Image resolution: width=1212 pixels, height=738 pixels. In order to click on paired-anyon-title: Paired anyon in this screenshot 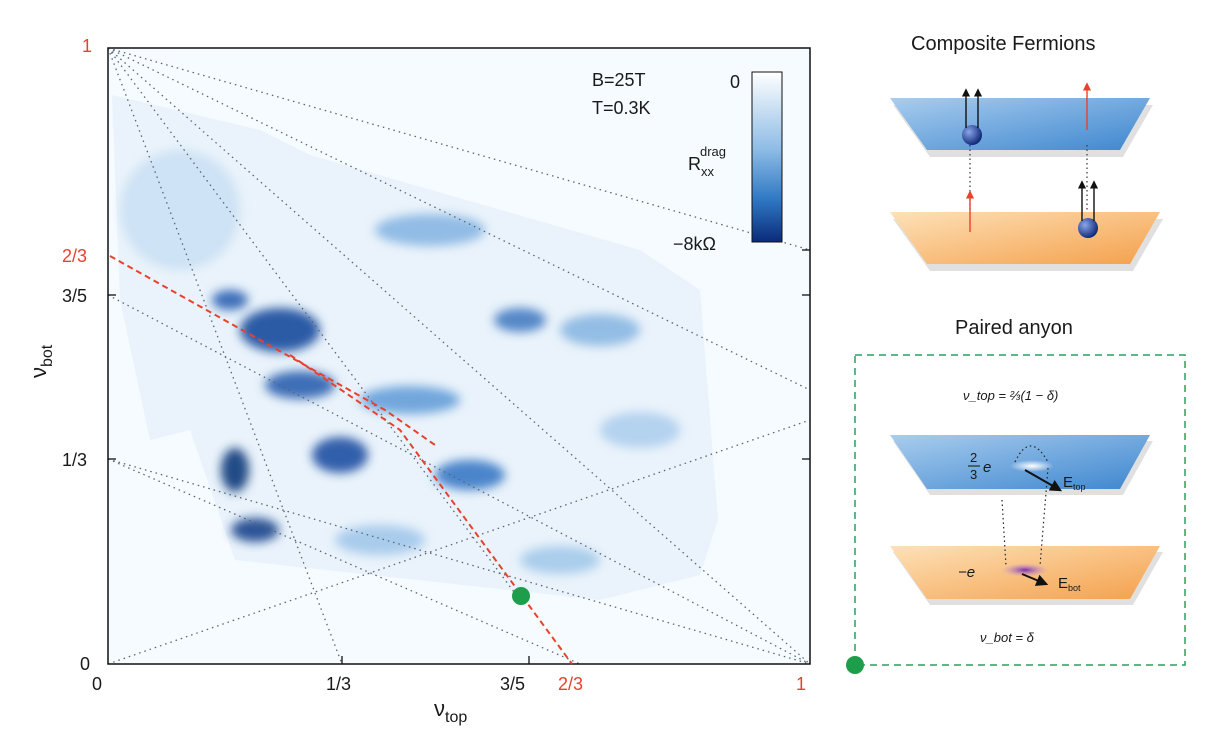, I will do `click(1014, 328)`.